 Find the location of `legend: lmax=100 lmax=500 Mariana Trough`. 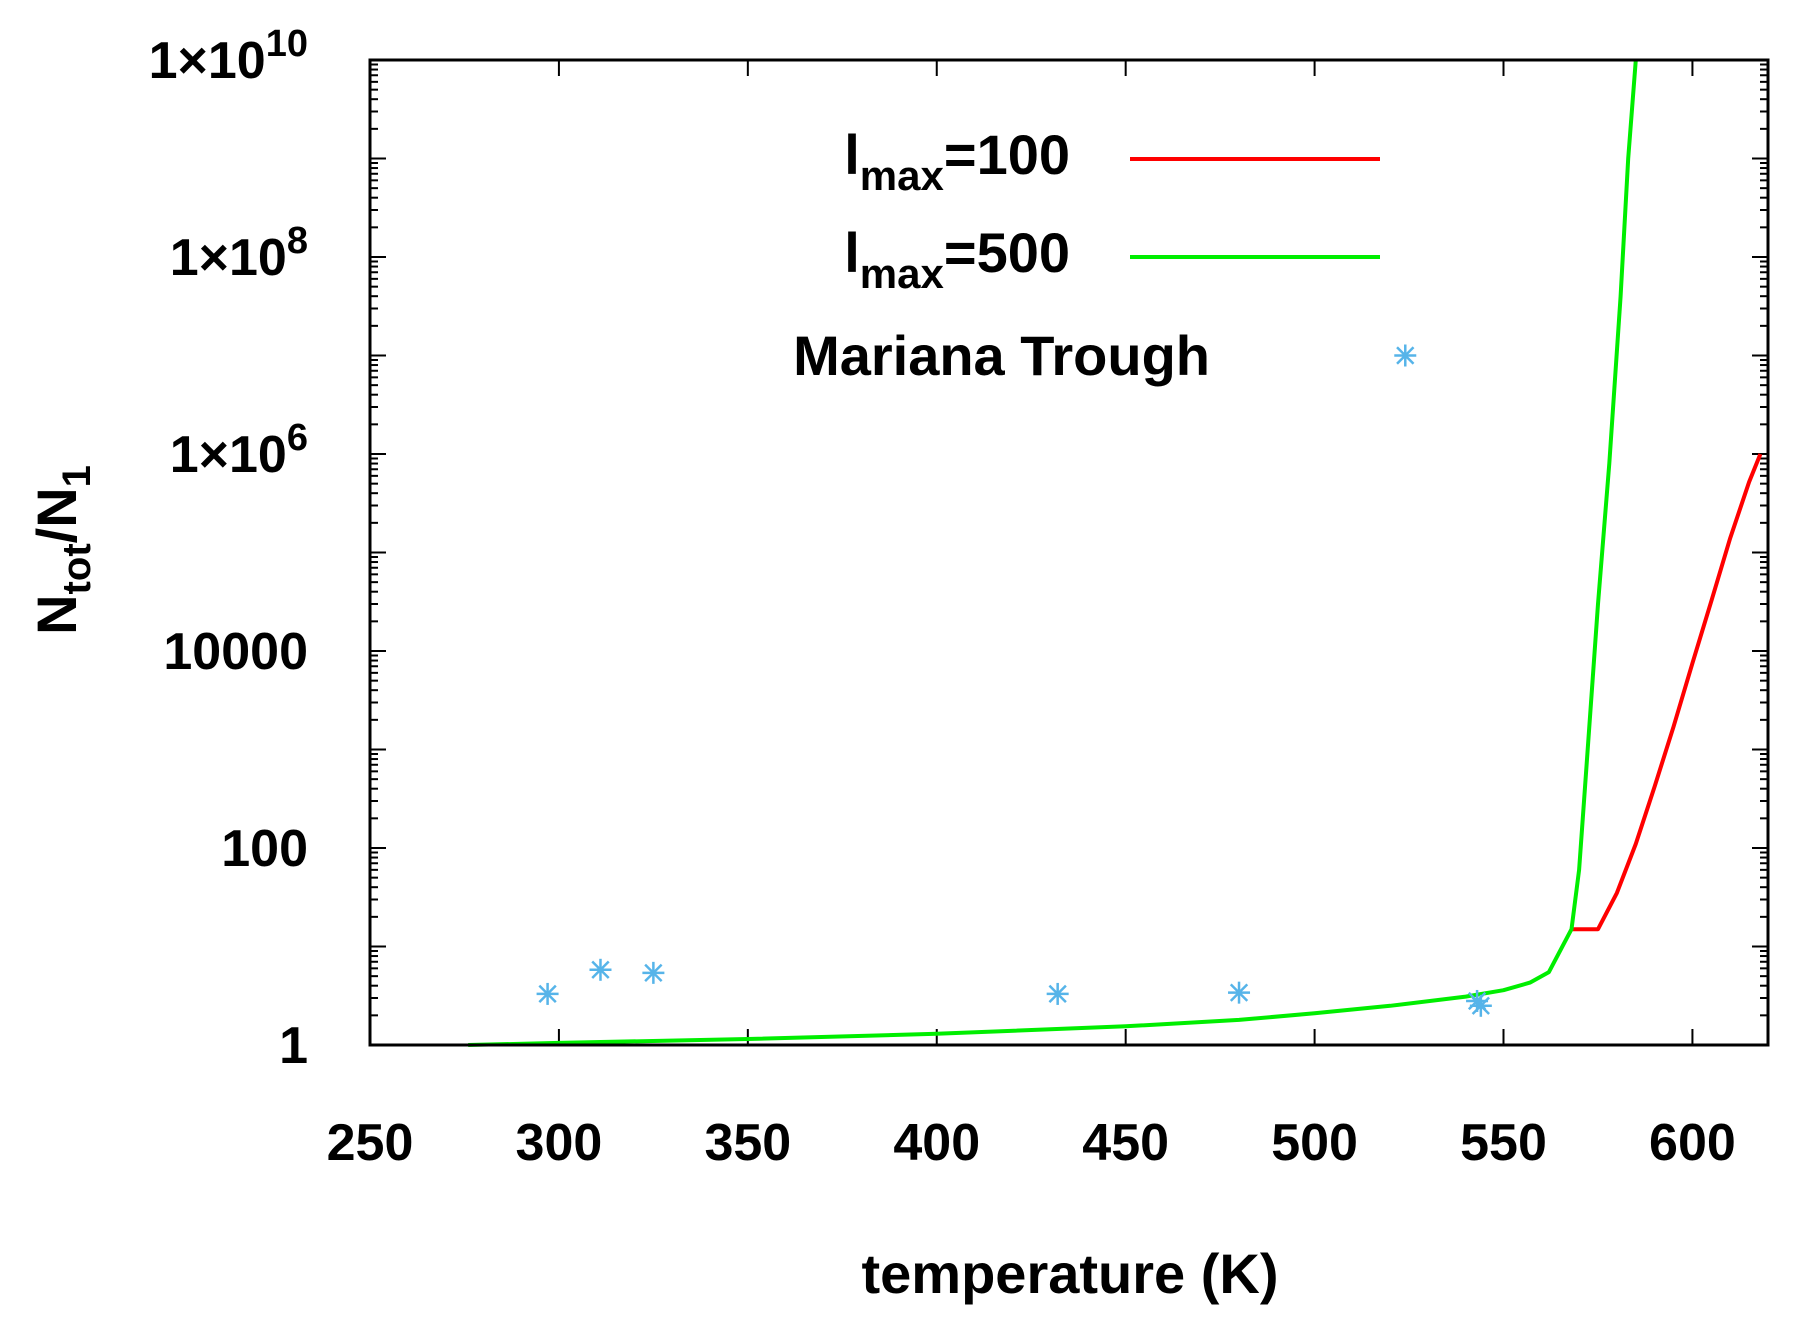

legend: lmax=100 lmax=500 Mariana Trough is located at coordinates (1086, 255).